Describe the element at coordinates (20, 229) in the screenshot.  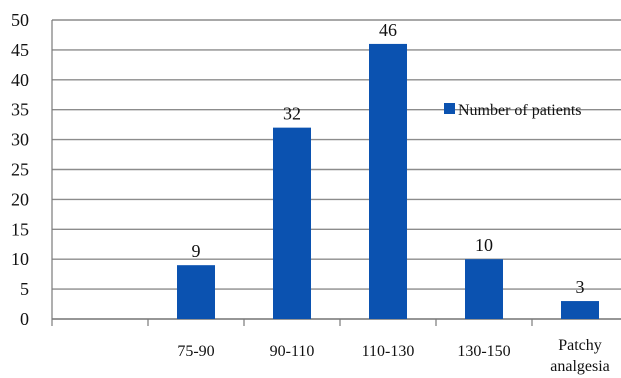
I see `y-tick-label: 15` at that location.